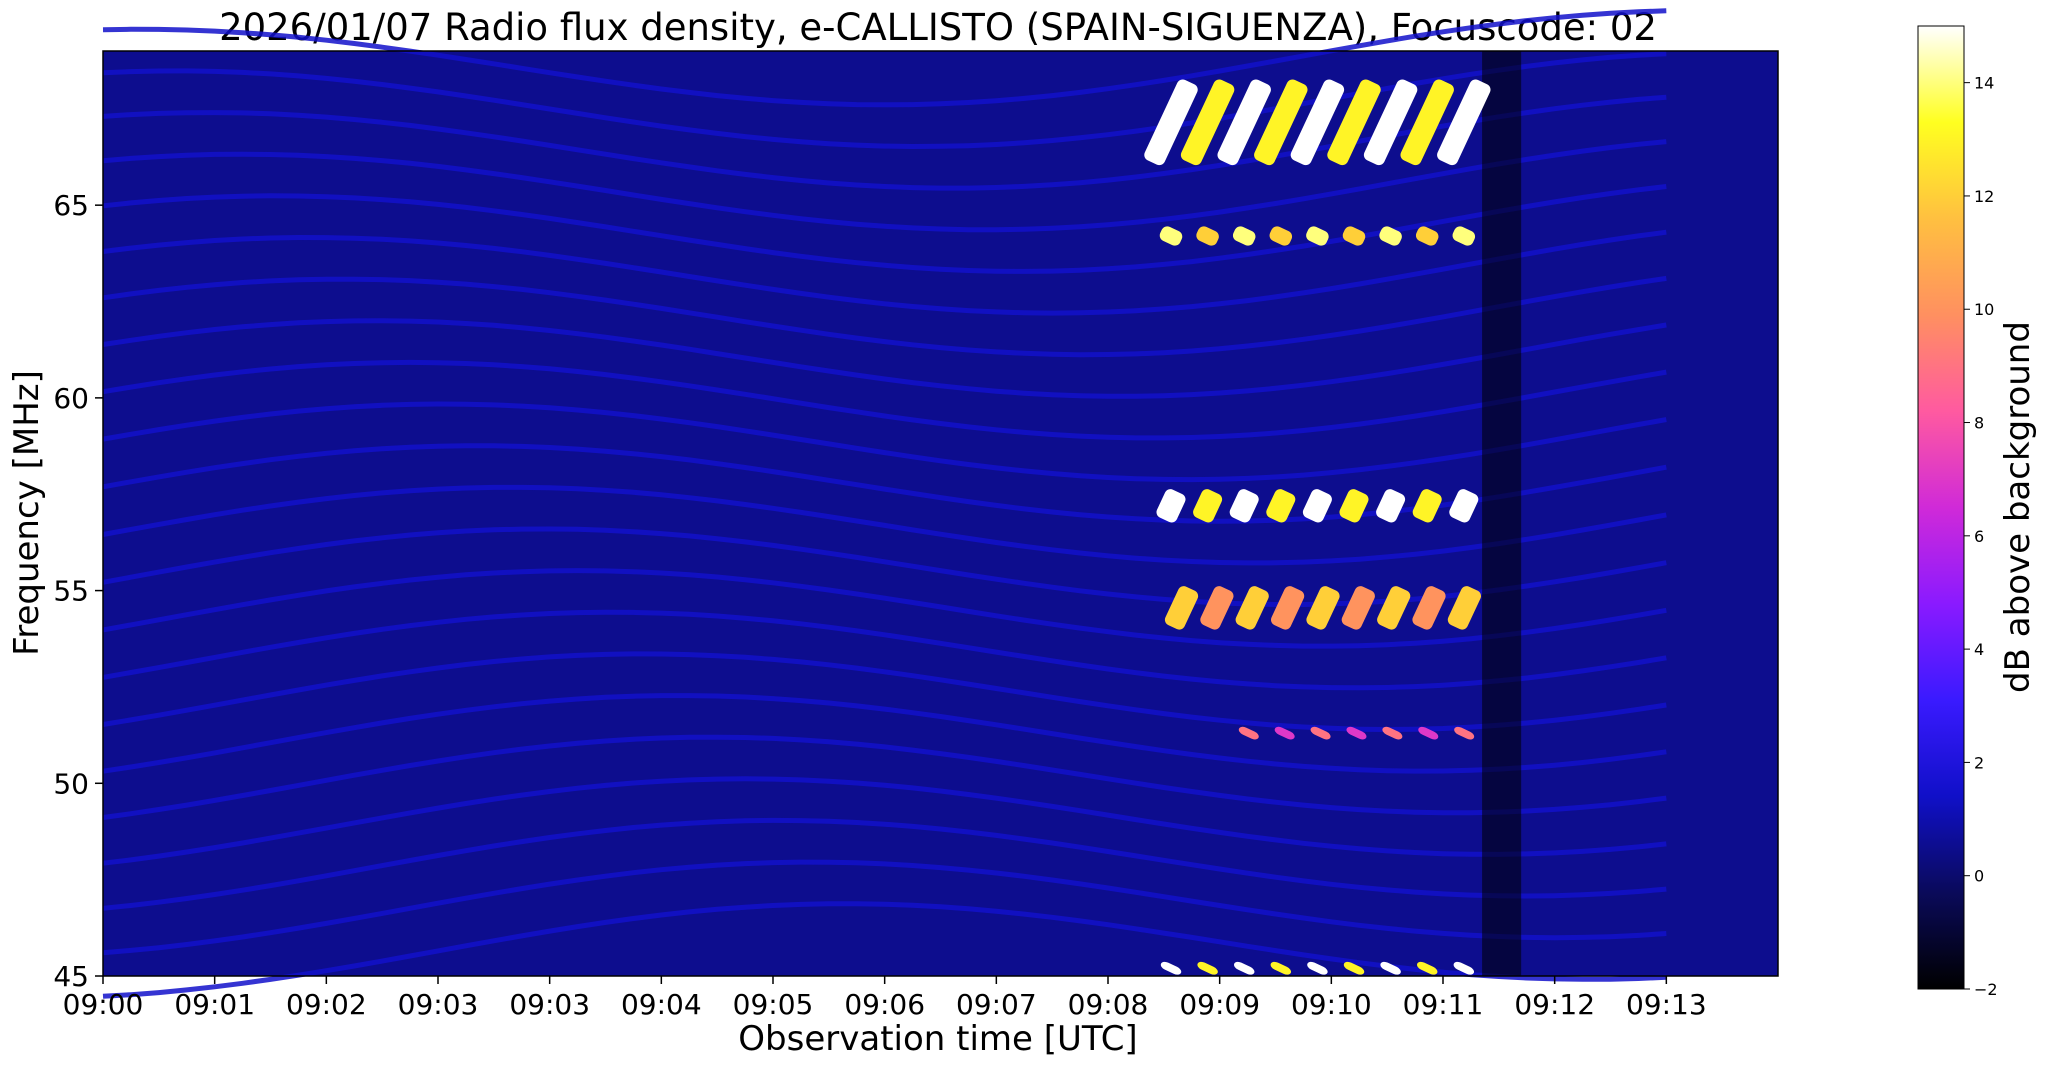 This screenshot has width=2047, height=1067. What do you see at coordinates (71, 398) in the screenshot?
I see `y-tick-label: 60` at bounding box center [71, 398].